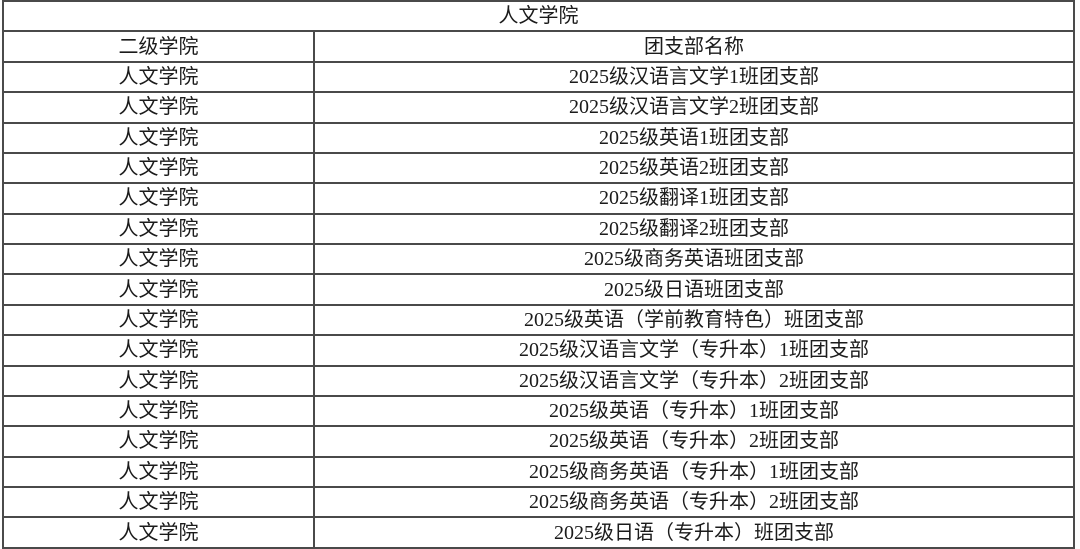 Image resolution: width=1080 pixels, height=549 pixels. What do you see at coordinates (694, 289) in the screenshot?
I see `branch-cell: 2025级日语班团支部` at bounding box center [694, 289].